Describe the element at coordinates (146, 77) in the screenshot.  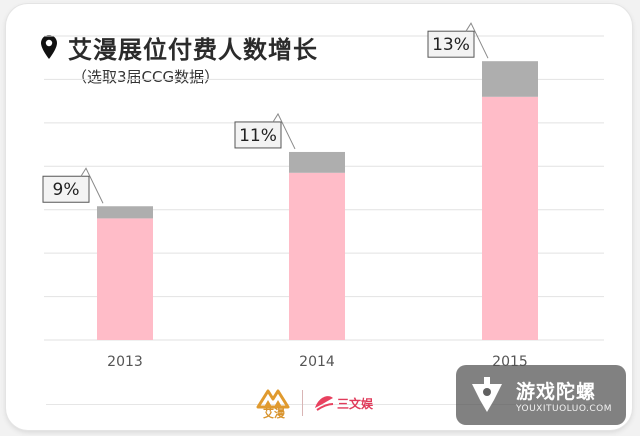
I see `chart-subtitle: （选取3届CCG数据）` at that location.